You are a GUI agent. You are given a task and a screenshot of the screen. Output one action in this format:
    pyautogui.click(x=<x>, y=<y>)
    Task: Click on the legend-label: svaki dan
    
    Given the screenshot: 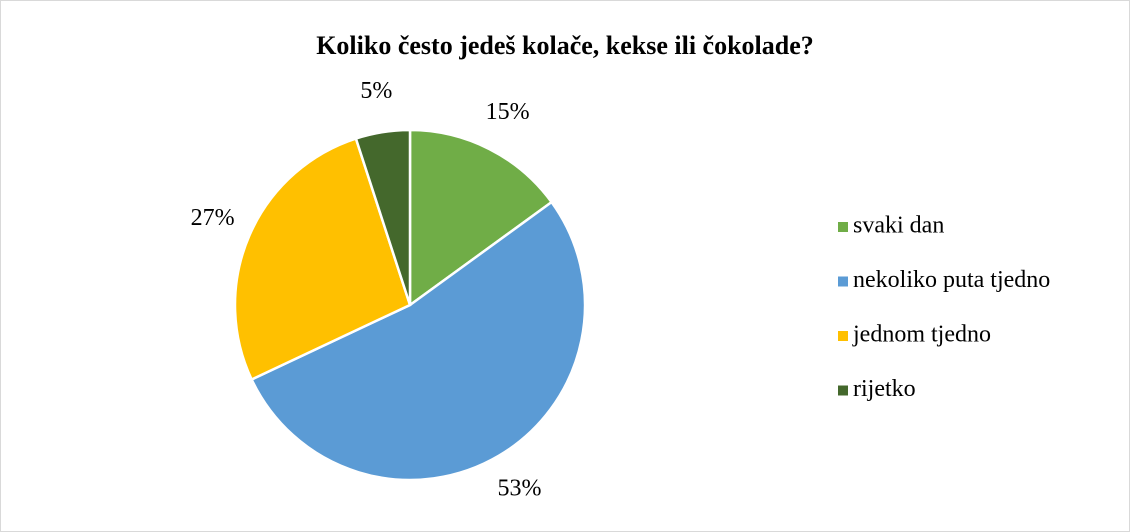 What is the action you would take?
    pyautogui.click(x=898, y=226)
    